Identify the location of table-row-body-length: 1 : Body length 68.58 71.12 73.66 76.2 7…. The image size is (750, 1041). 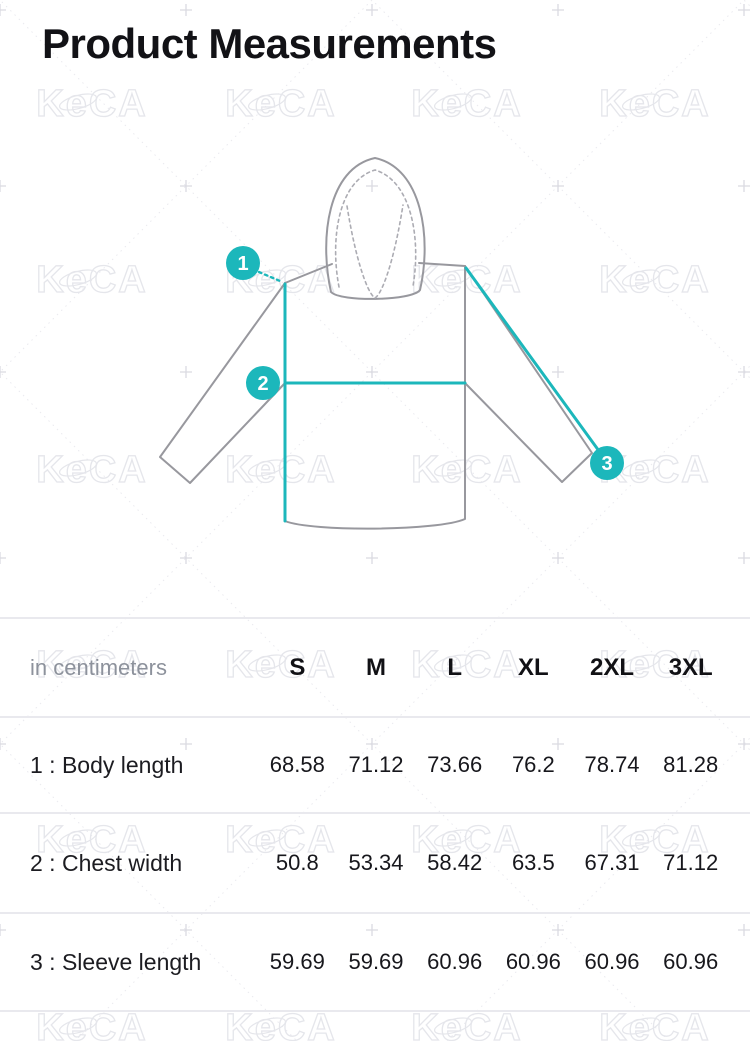
(375, 764).